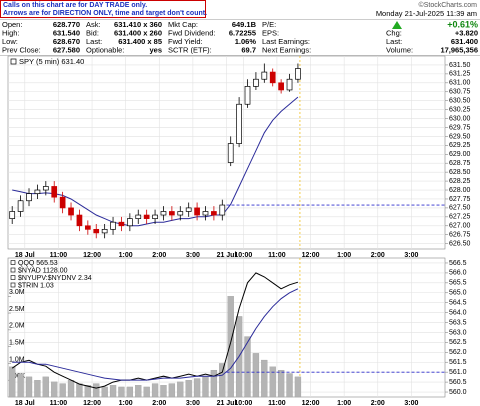  Describe the element at coordinates (459, 49) in the screenshot. I see `field-value: 17,965,356` at that location.